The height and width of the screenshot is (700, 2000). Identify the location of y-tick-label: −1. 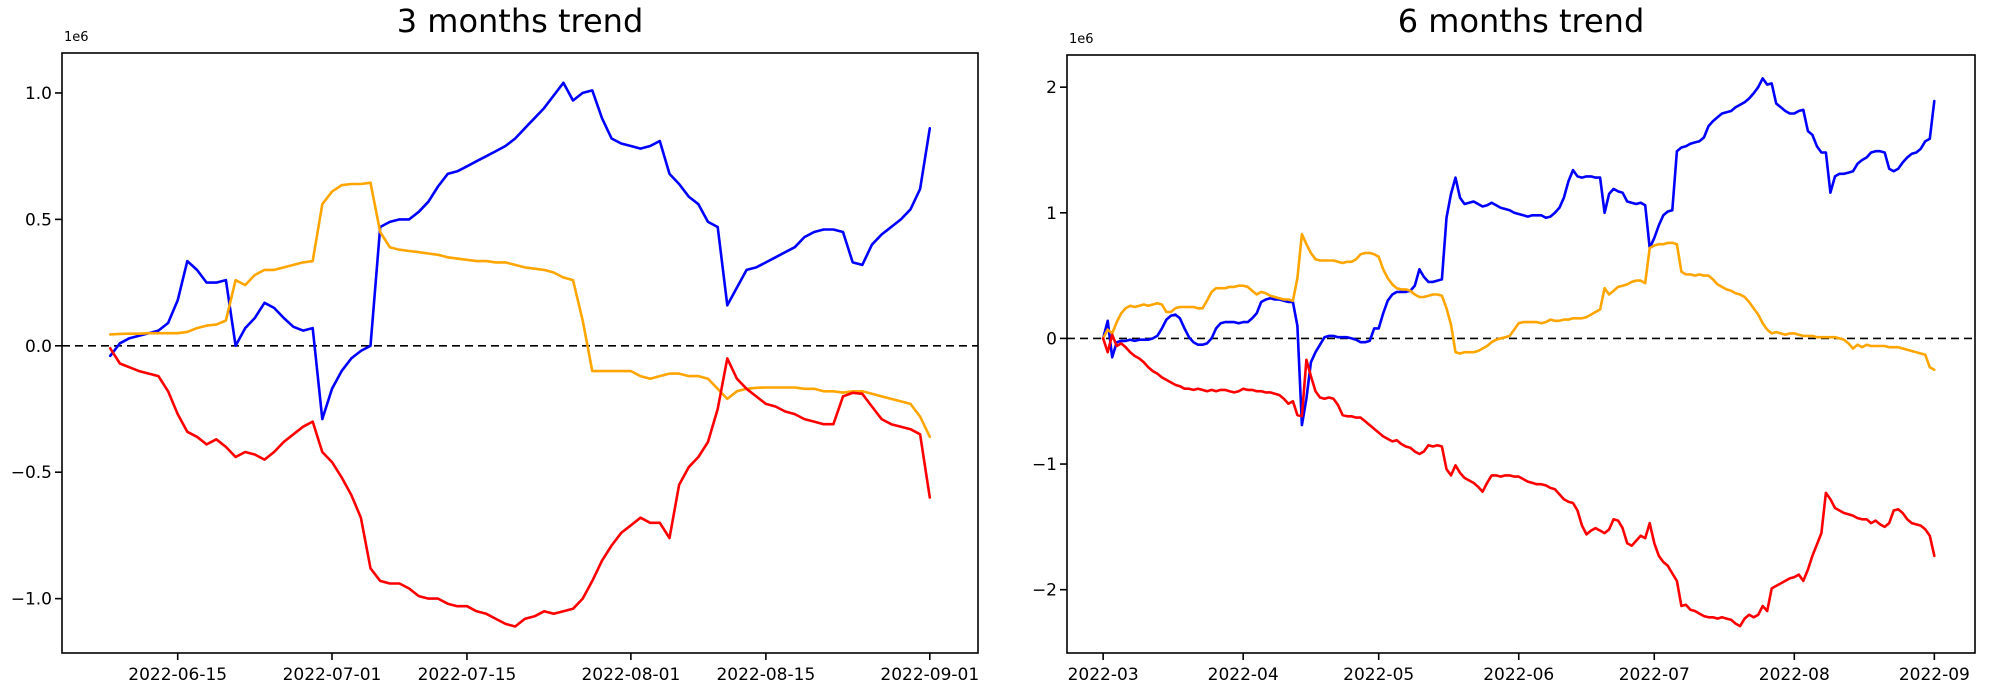
(1044, 465).